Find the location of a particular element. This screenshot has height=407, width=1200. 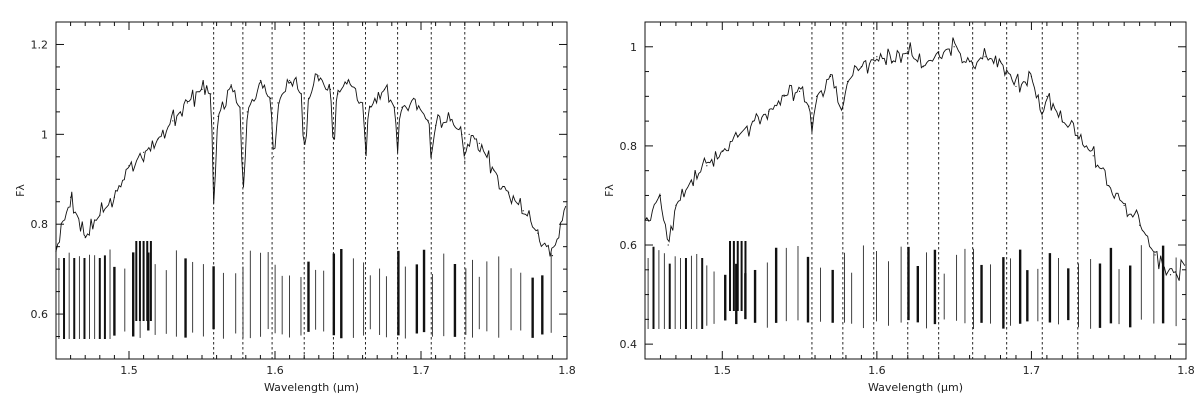

y-tick-label: 0.8 is located at coordinates (40, 224).